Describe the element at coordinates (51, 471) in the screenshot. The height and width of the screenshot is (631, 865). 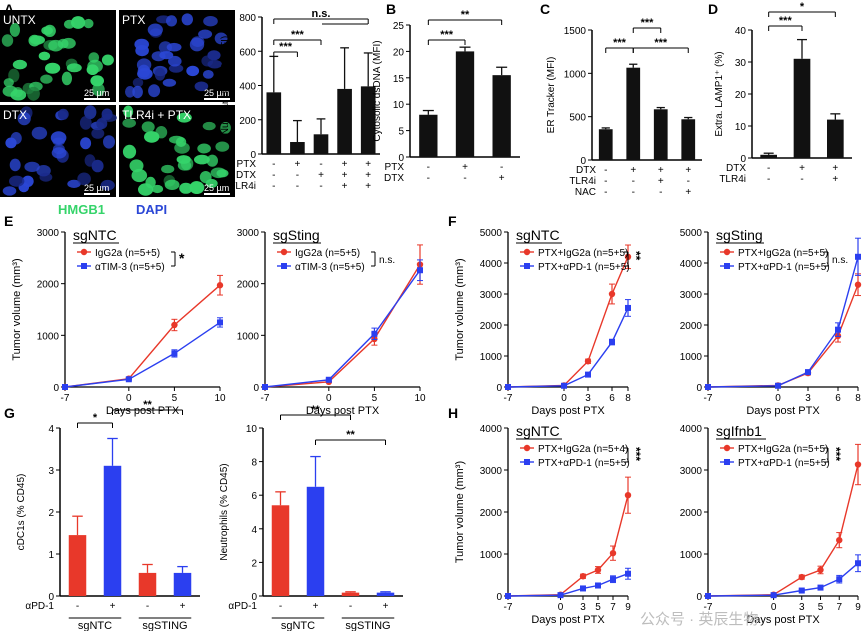
I see `y-tick-label: 3` at that location.